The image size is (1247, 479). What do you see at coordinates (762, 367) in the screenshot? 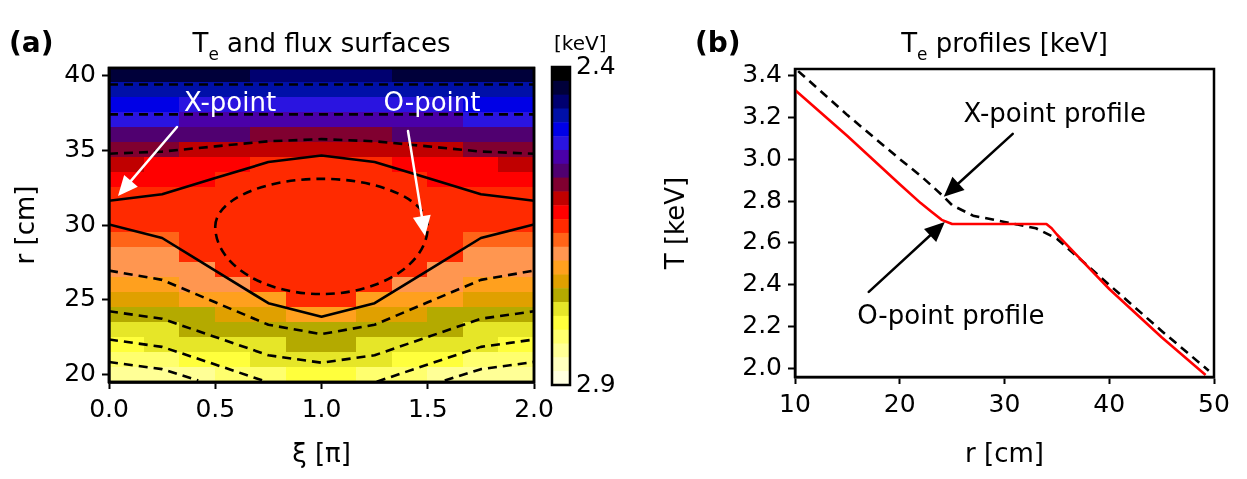
I see `y-tick-label: 2.0` at bounding box center [762, 367].